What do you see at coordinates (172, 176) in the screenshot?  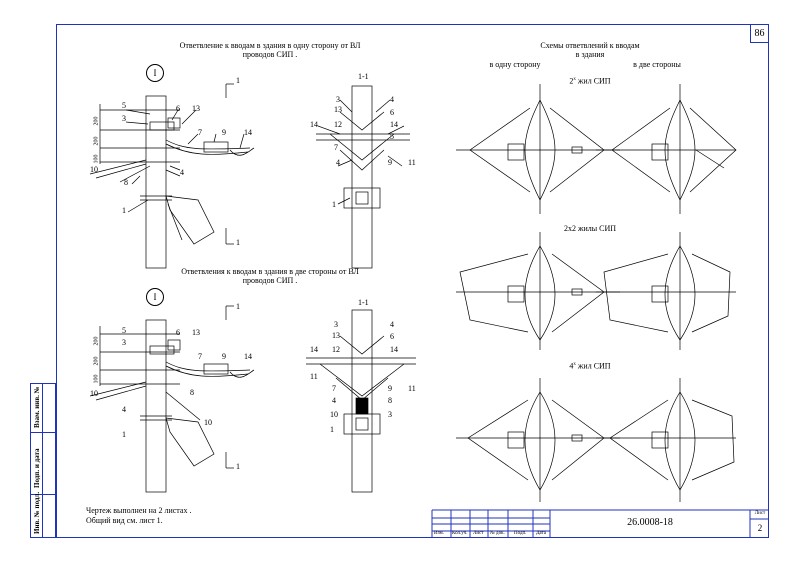 I see `pole-elevation-top` at bounding box center [172, 176].